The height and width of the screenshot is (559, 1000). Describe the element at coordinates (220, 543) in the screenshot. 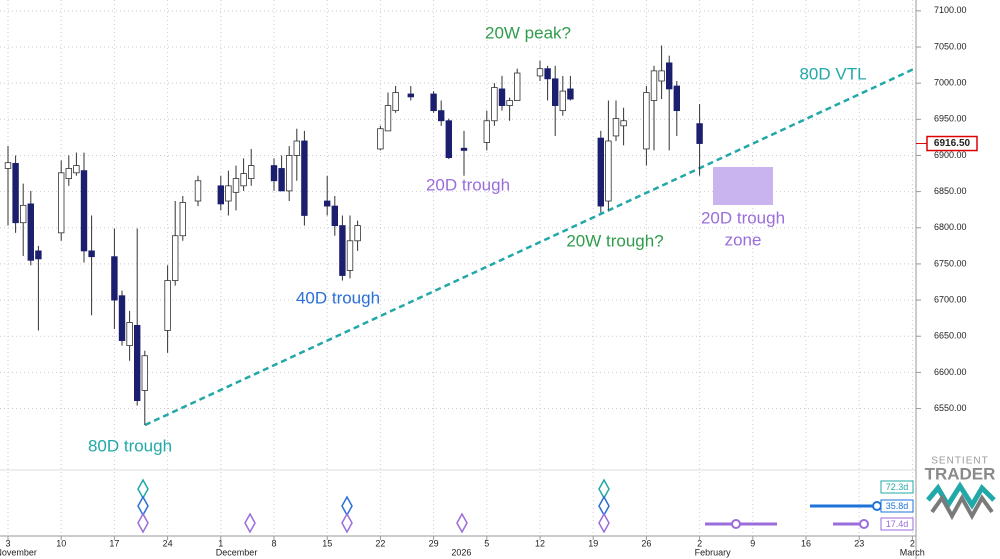

I see `x-tick-label: 1` at that location.